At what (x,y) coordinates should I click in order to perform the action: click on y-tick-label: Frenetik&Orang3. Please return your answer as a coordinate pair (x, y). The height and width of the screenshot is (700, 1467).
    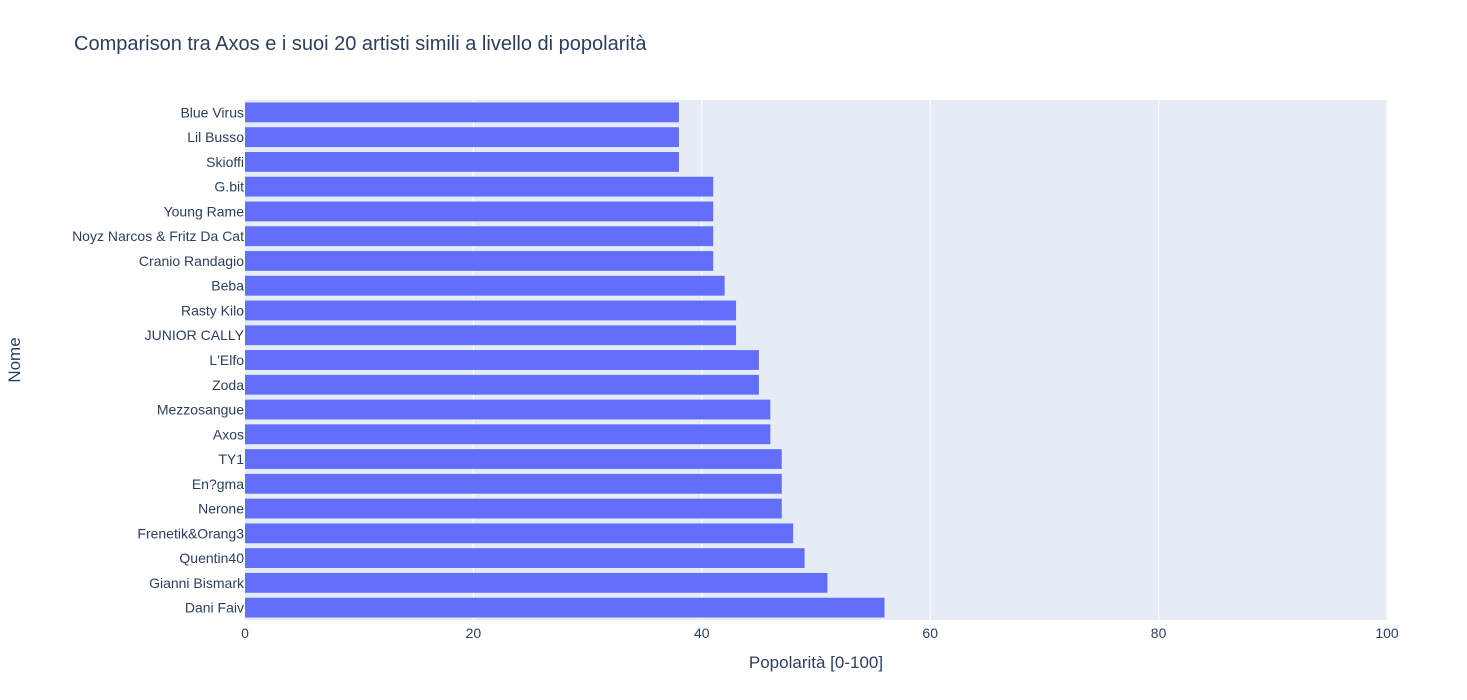
    Looking at the image, I should click on (190, 533).